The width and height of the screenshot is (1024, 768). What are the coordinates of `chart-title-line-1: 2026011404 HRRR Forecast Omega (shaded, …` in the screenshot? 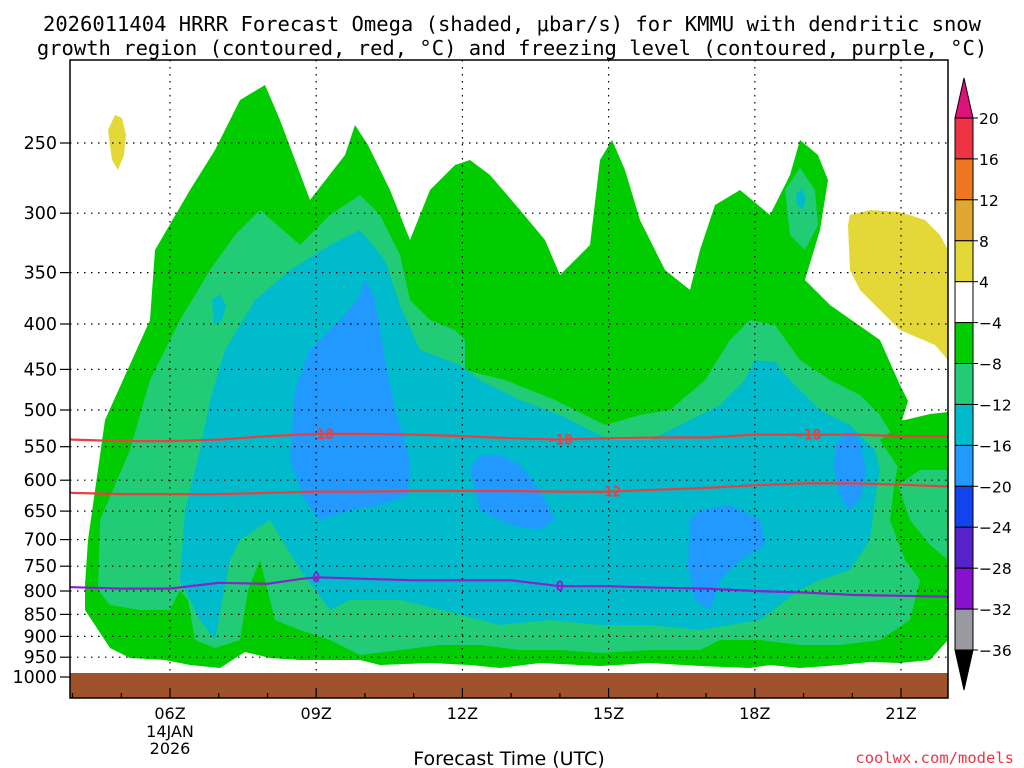 It's located at (512, 24).